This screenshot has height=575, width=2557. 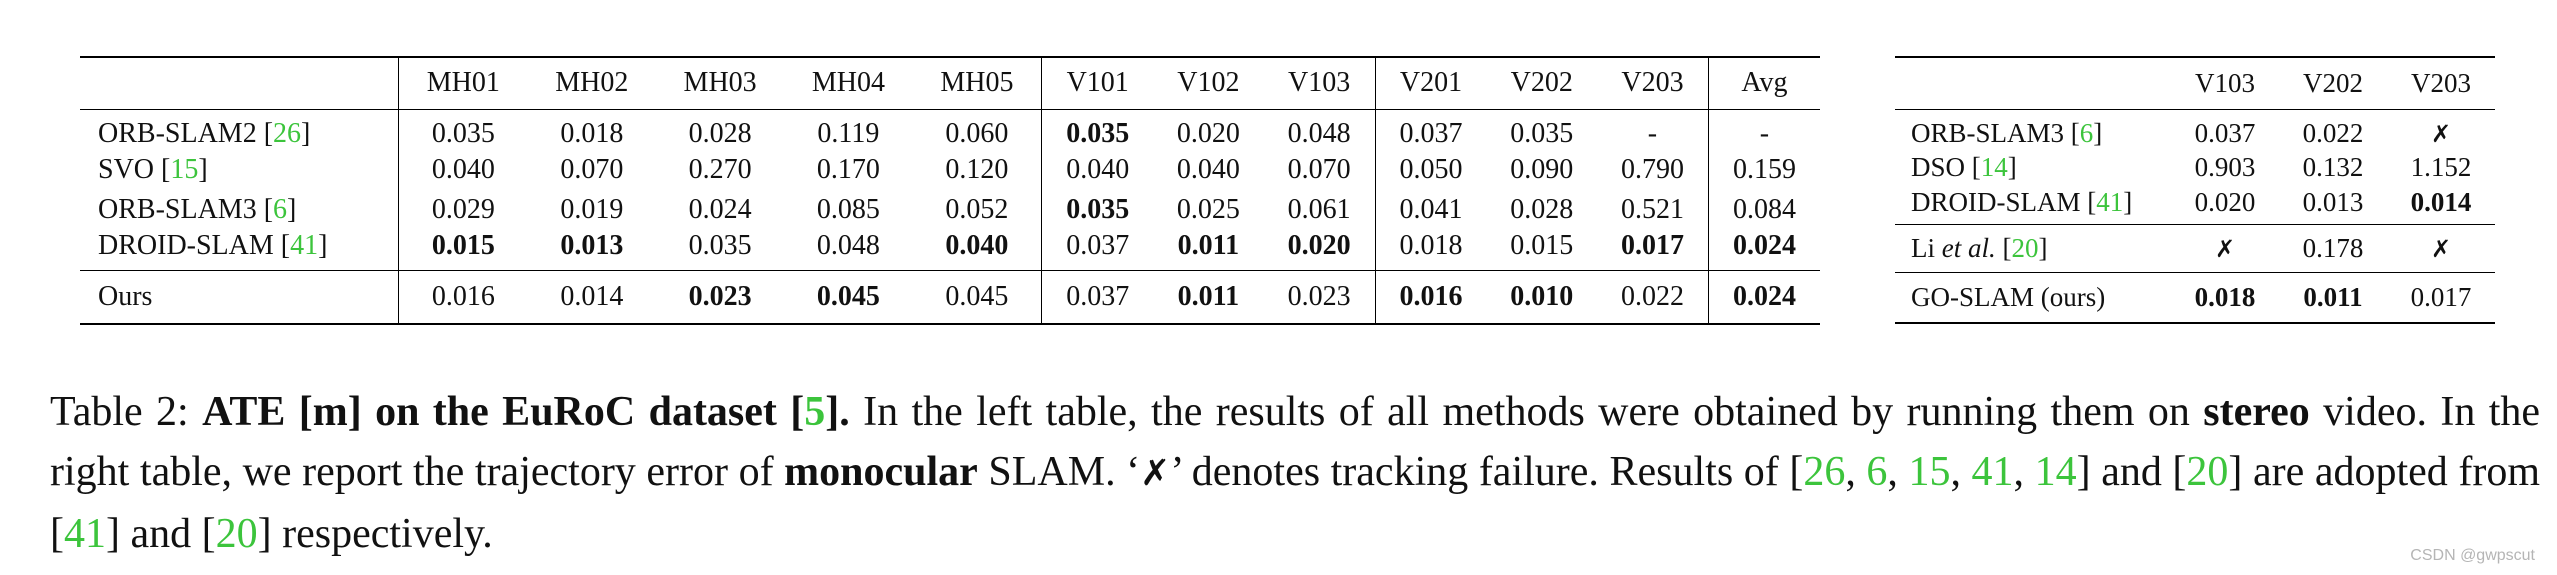 What do you see at coordinates (1097, 83) in the screenshot?
I see `column-header: V101` at bounding box center [1097, 83].